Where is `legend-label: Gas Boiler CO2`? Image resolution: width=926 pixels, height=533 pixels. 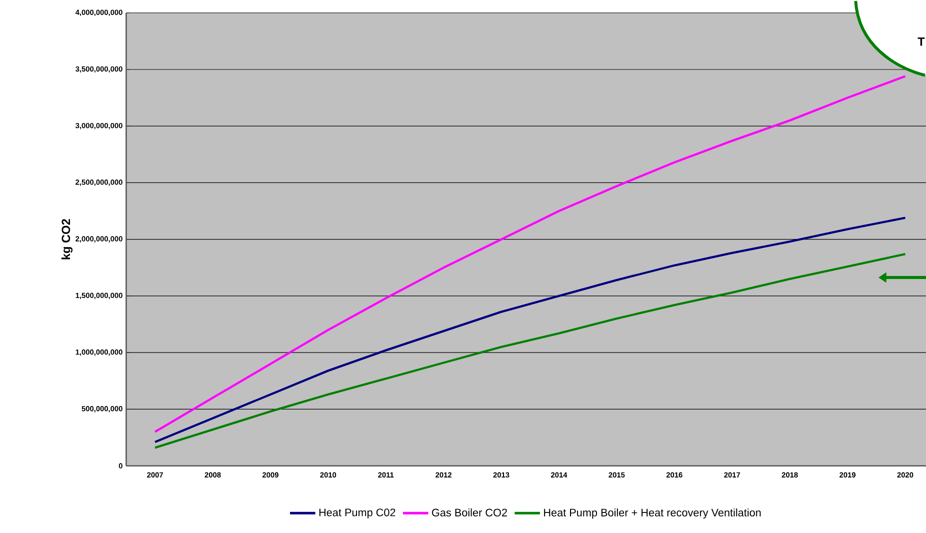
legend-label: Gas Boiler CO2 is located at coordinates (469, 512).